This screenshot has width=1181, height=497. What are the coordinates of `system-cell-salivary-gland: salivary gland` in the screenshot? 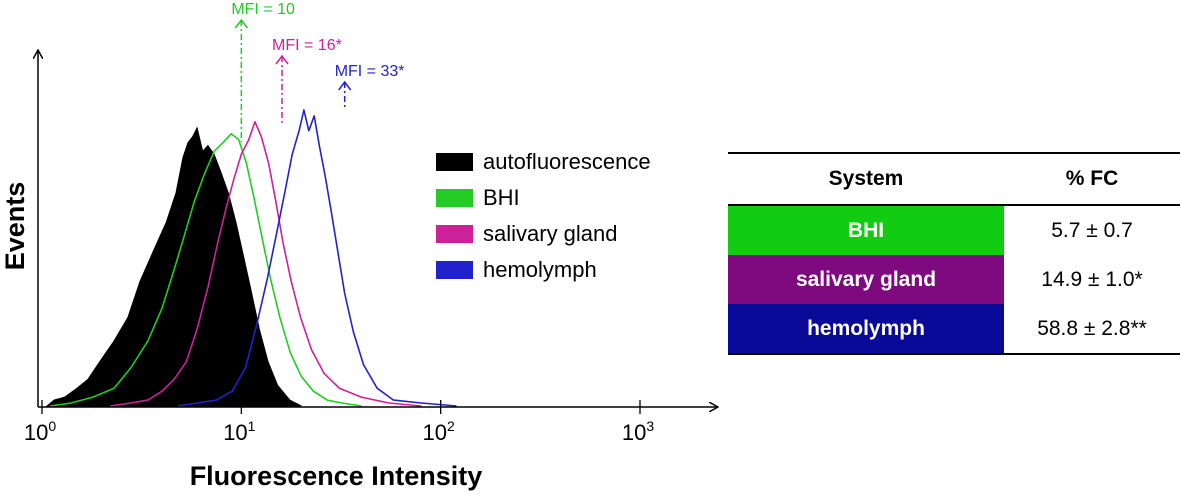 It's located at (866, 279).